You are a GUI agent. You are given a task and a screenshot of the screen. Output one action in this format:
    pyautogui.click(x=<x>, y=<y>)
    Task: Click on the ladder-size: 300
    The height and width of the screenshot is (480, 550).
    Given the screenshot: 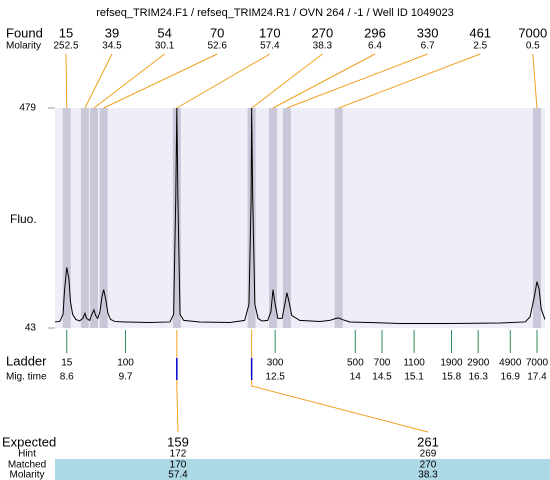 What is the action you would take?
    pyautogui.click(x=275, y=363)
    